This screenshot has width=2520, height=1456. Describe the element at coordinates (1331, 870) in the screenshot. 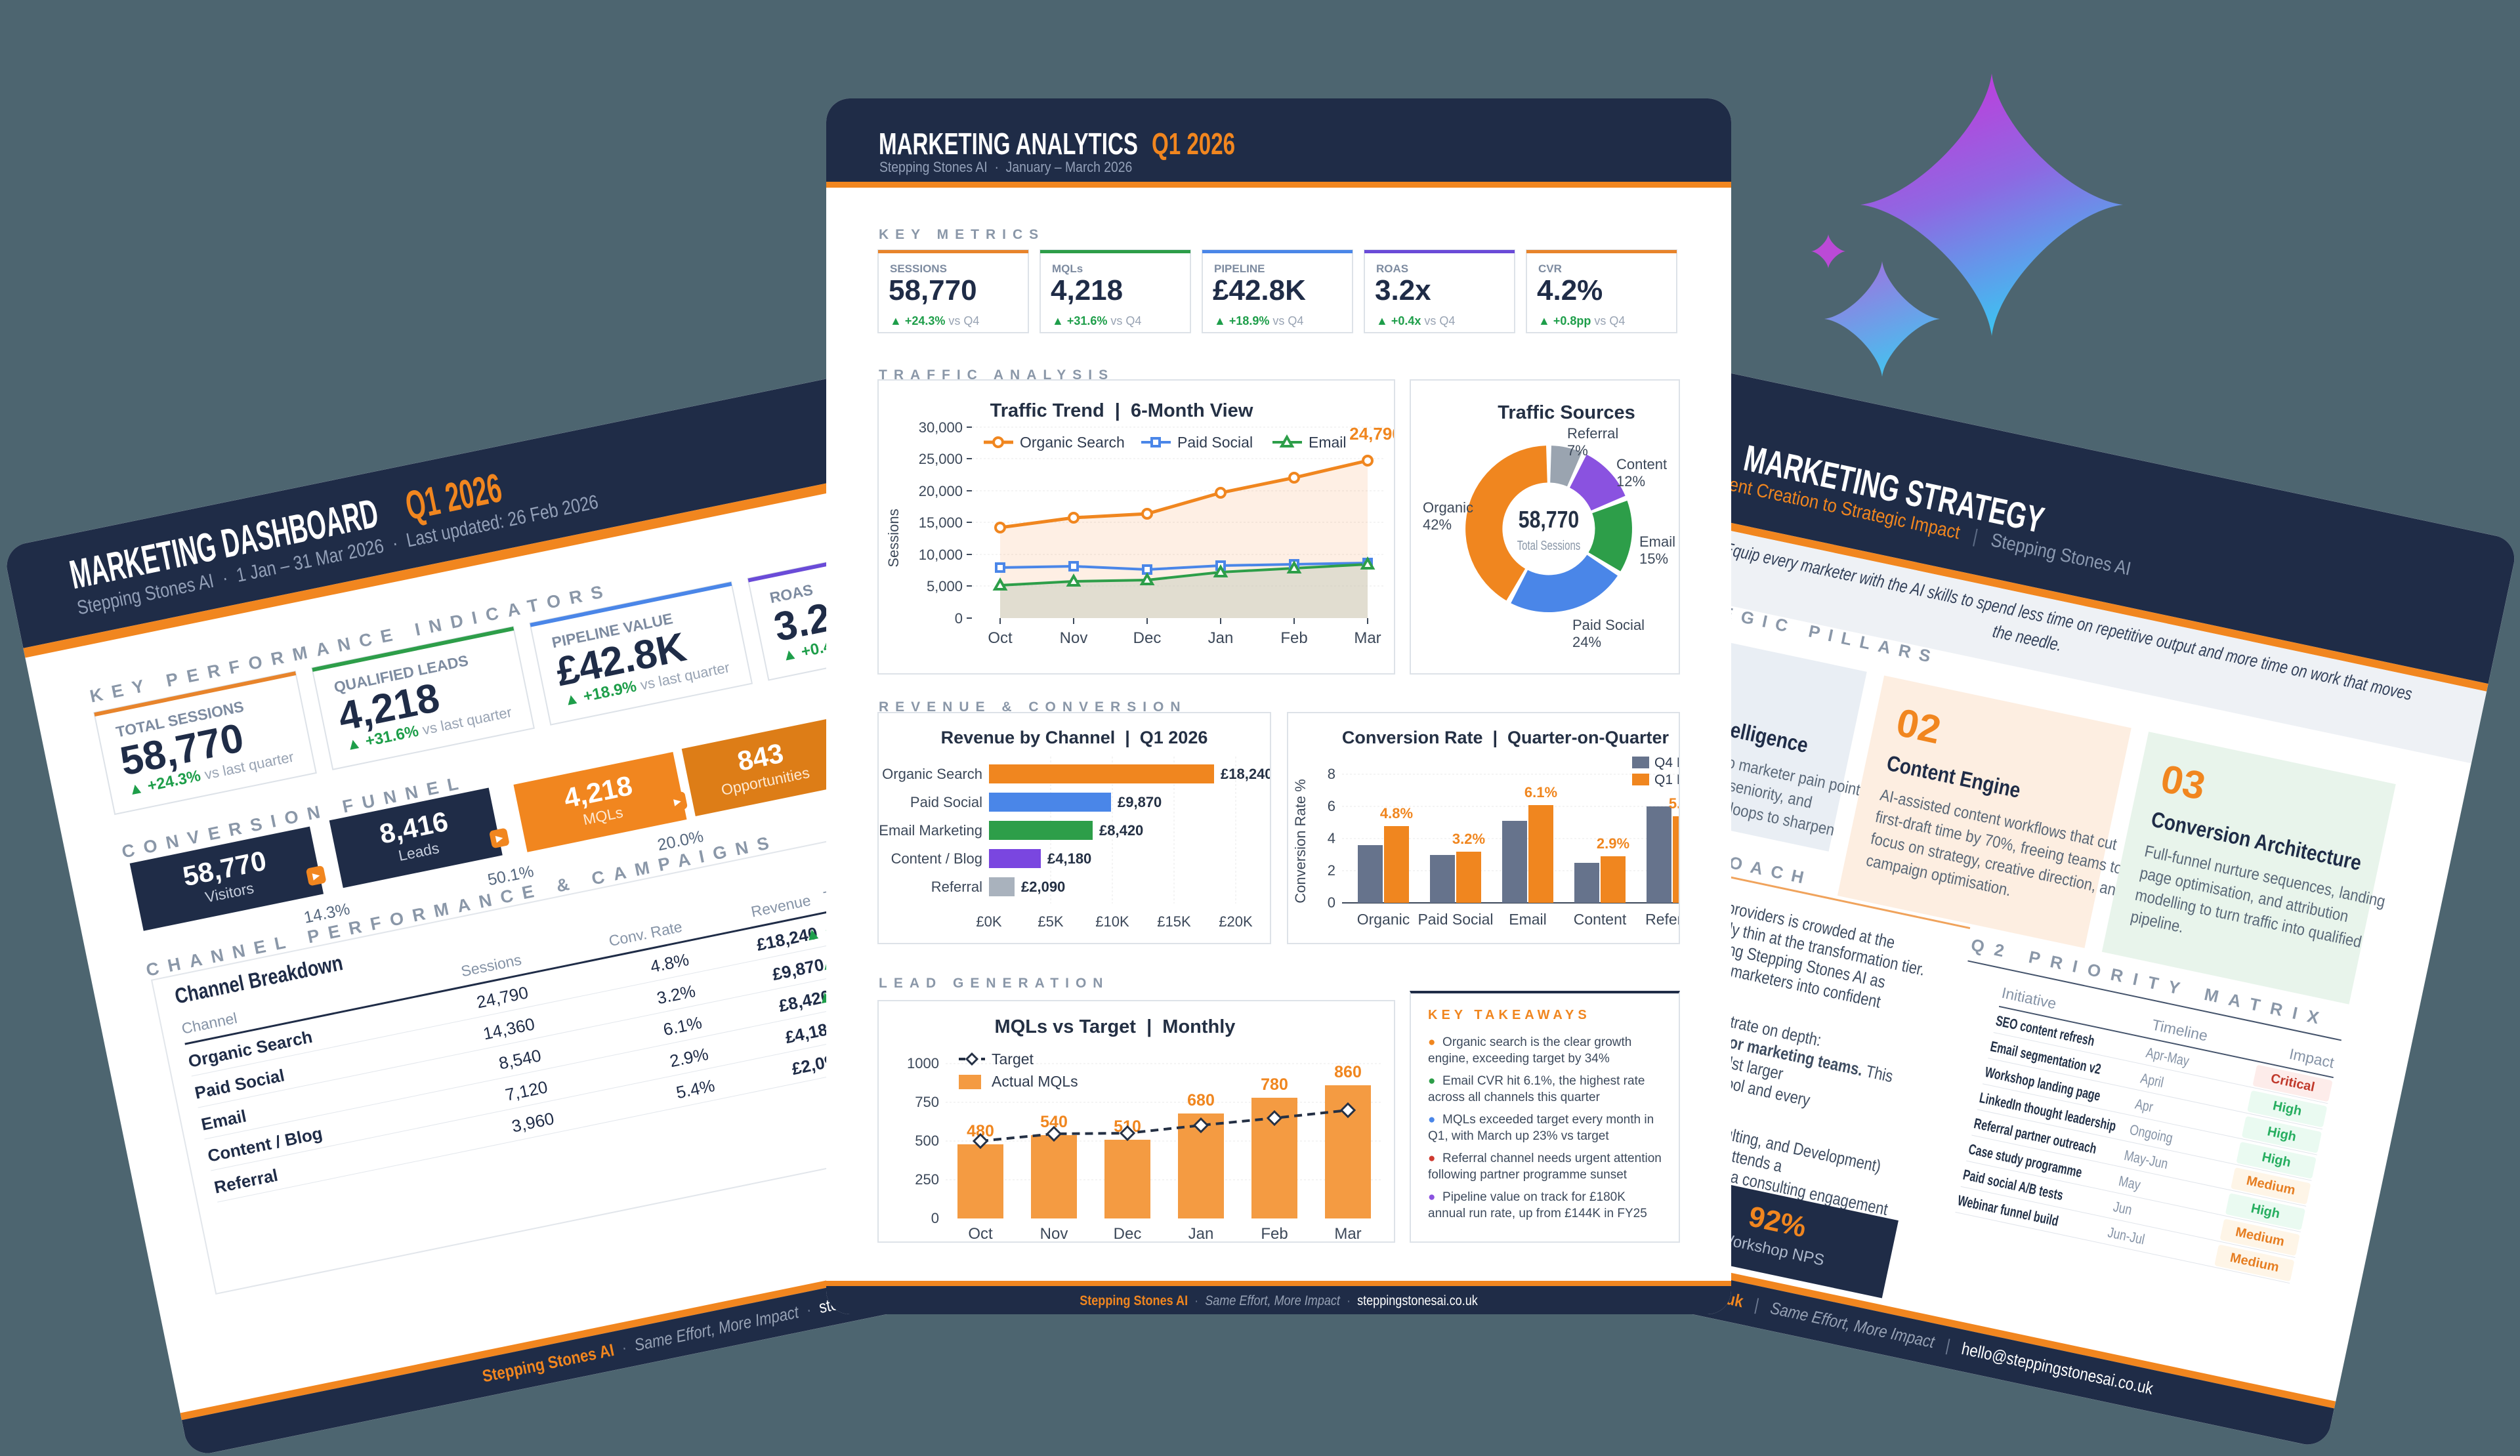

I see `svg-text: 2` at that location.